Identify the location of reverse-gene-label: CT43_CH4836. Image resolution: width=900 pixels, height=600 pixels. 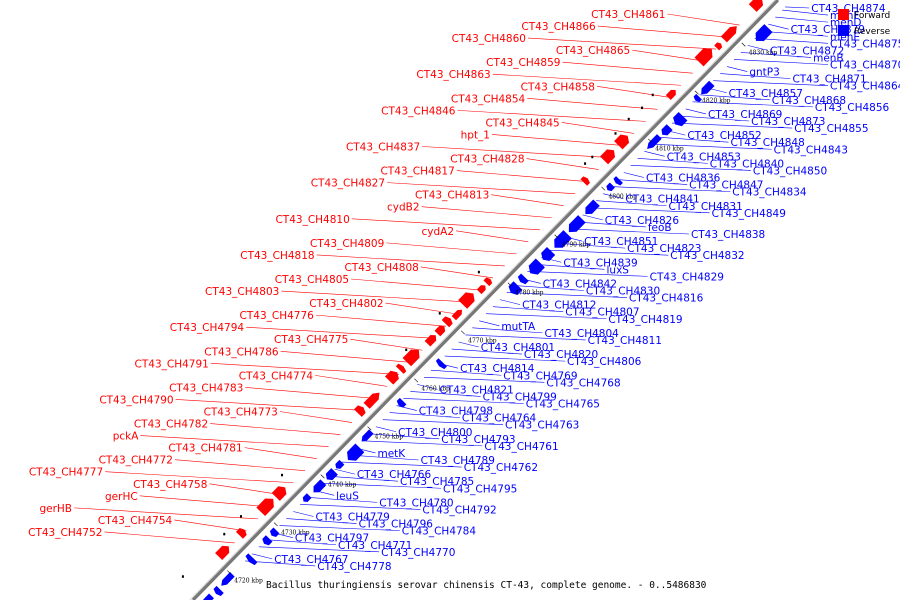
(683, 179).